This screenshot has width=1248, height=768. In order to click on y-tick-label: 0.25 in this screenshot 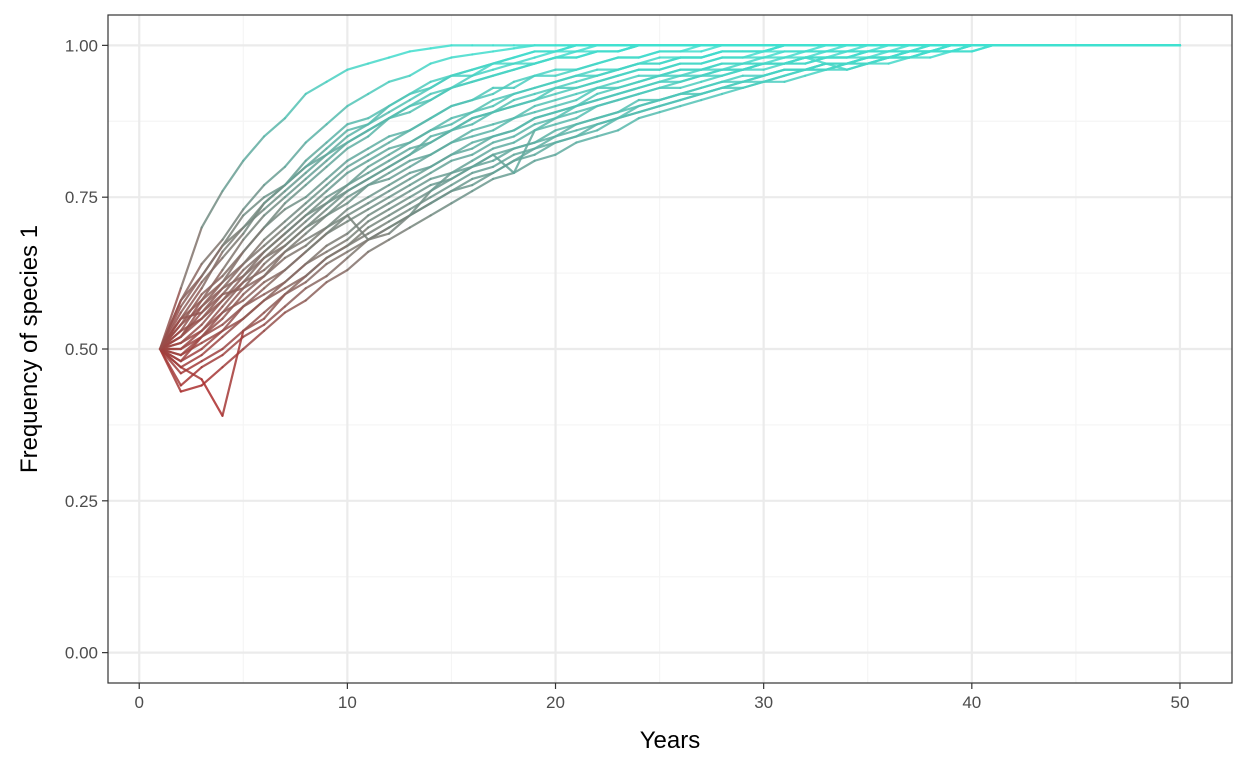, I will do `click(81, 501)`.